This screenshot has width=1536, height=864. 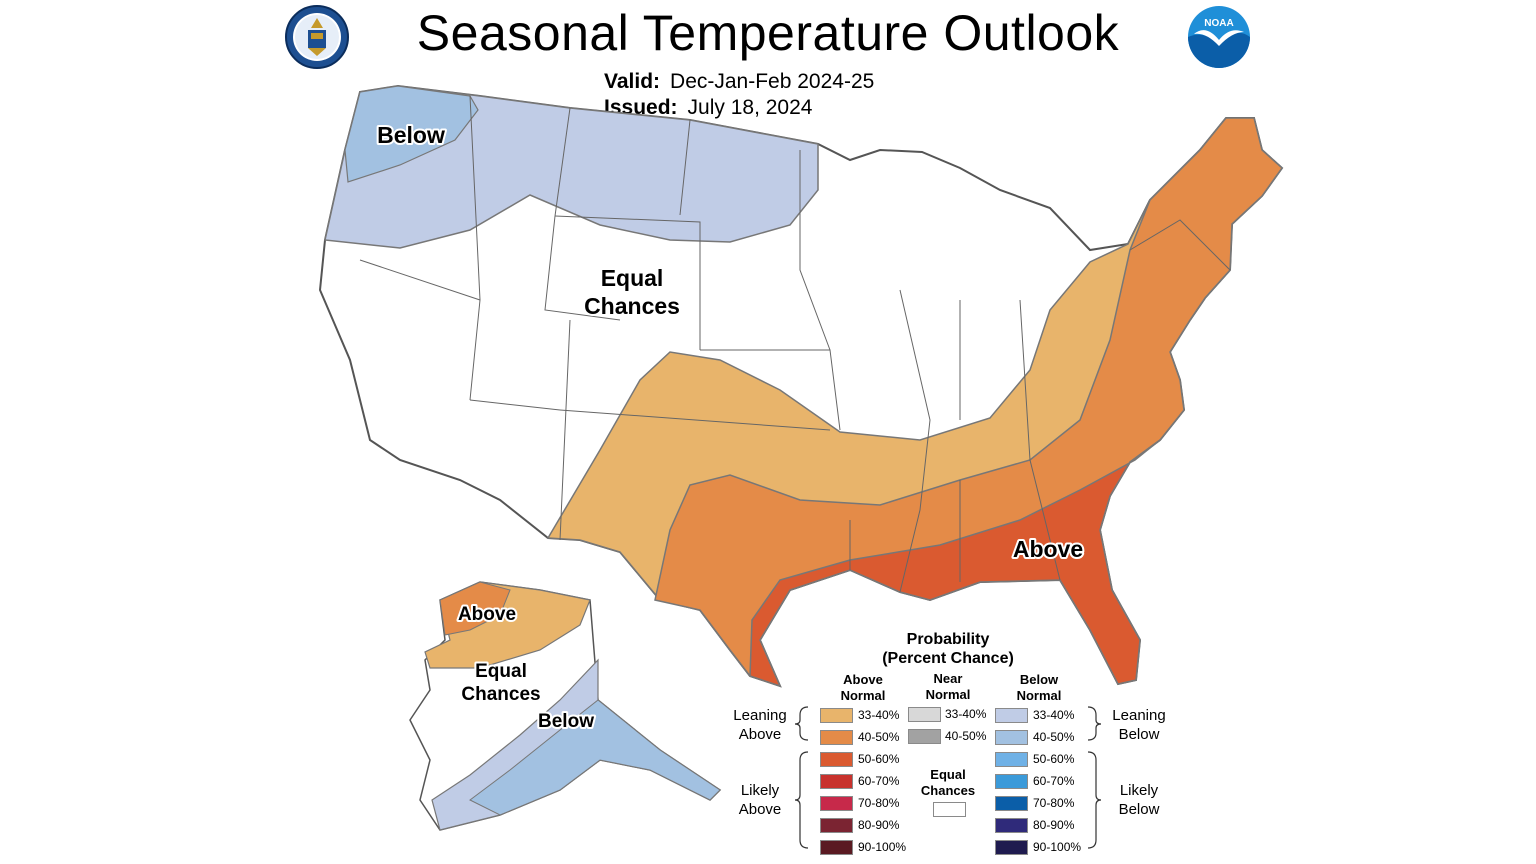 What do you see at coordinates (948, 658) in the screenshot?
I see `legend-title-line2: (Percent Chance)` at bounding box center [948, 658].